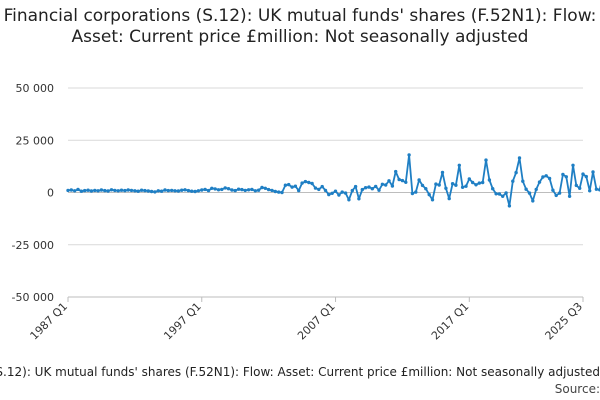  Describe the element at coordinates (182, 321) in the screenshot. I see `x-tick-label: 1997 Q1` at that location.